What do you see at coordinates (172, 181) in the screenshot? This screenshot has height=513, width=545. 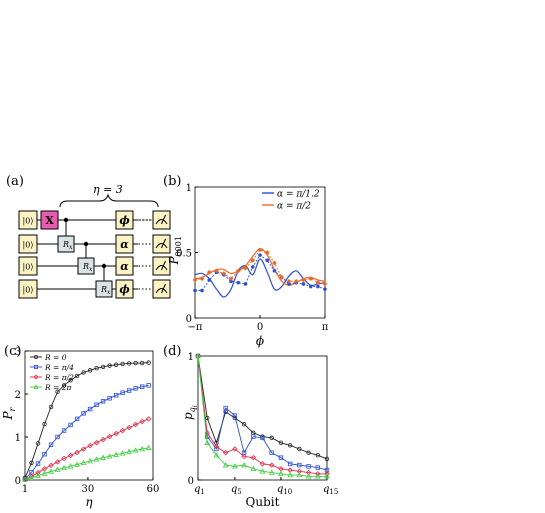 I see `panel-label-b: (b)` at bounding box center [172, 181].